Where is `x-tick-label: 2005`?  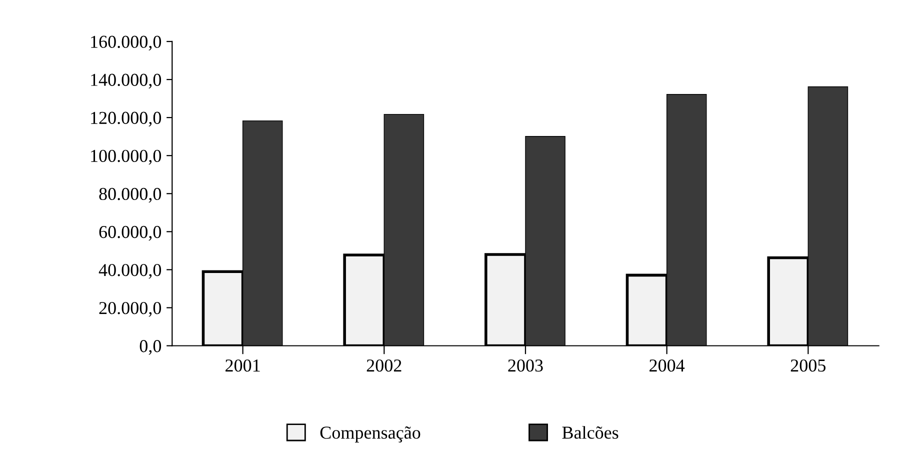
x-tick-label: 2005 is located at coordinates (808, 365).